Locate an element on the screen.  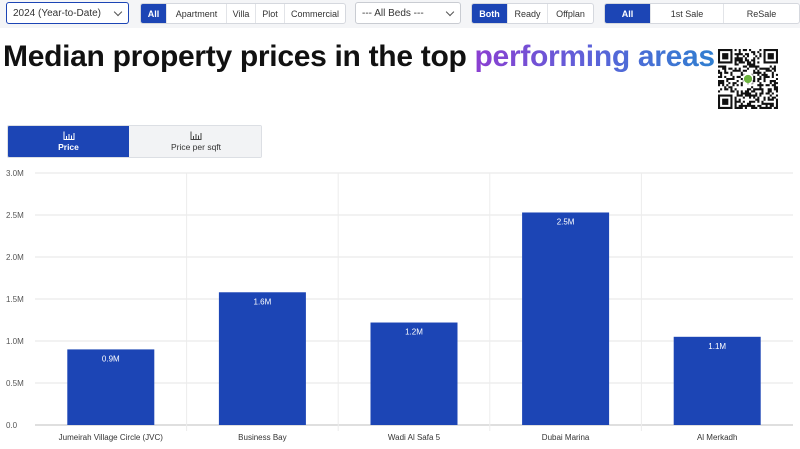
property-type-toggle: All Apartment Villa Plot Commercial is located at coordinates (243, 13).